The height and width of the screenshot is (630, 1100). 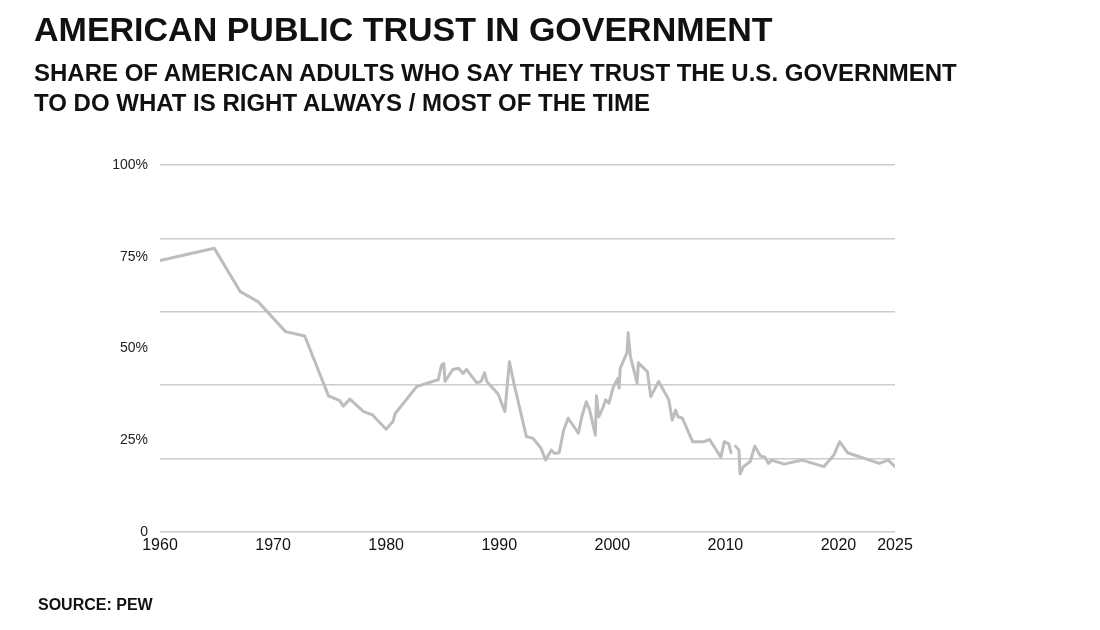 I want to click on x-tick-label: 1990, so click(x=499, y=545).